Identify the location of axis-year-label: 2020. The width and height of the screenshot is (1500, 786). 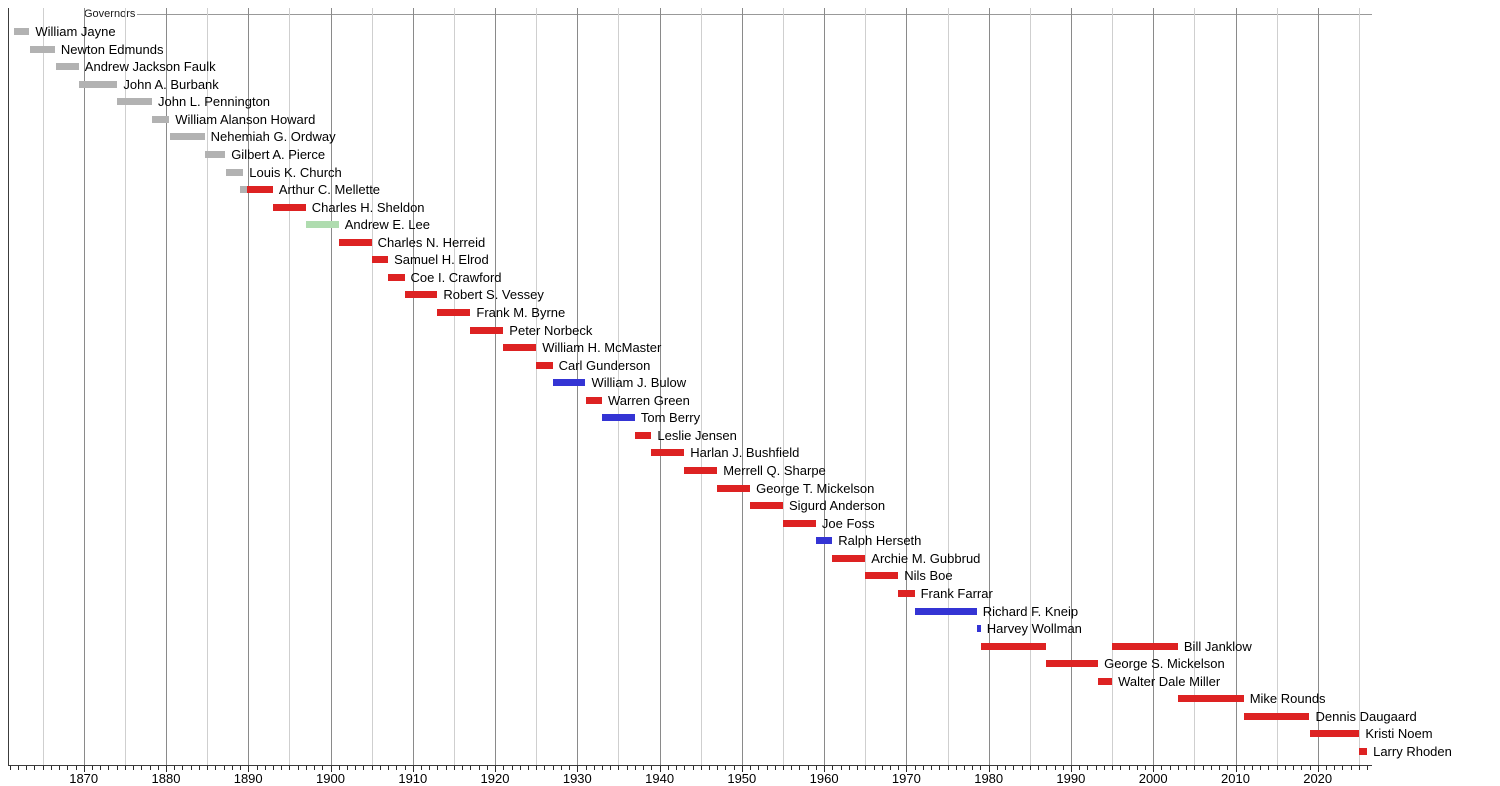
(1318, 778).